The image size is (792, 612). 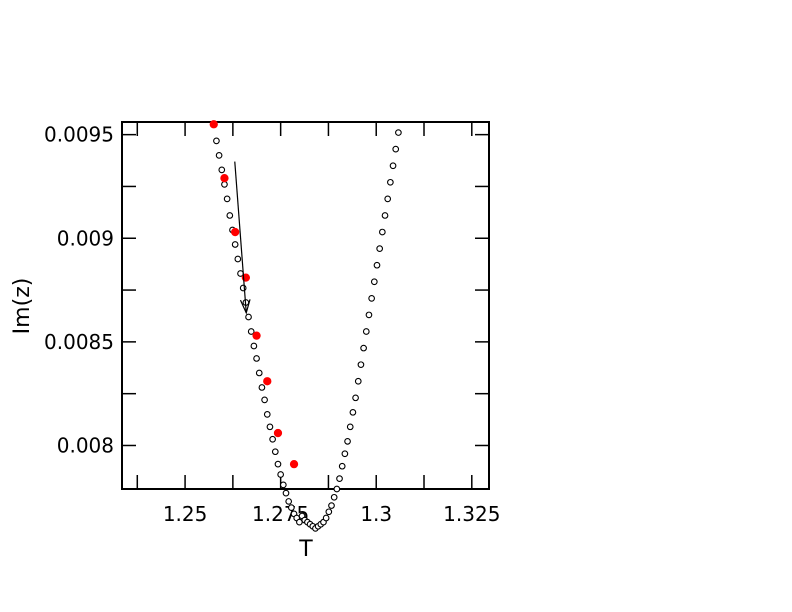 I want to click on arrow-shaft, so click(x=240, y=237).